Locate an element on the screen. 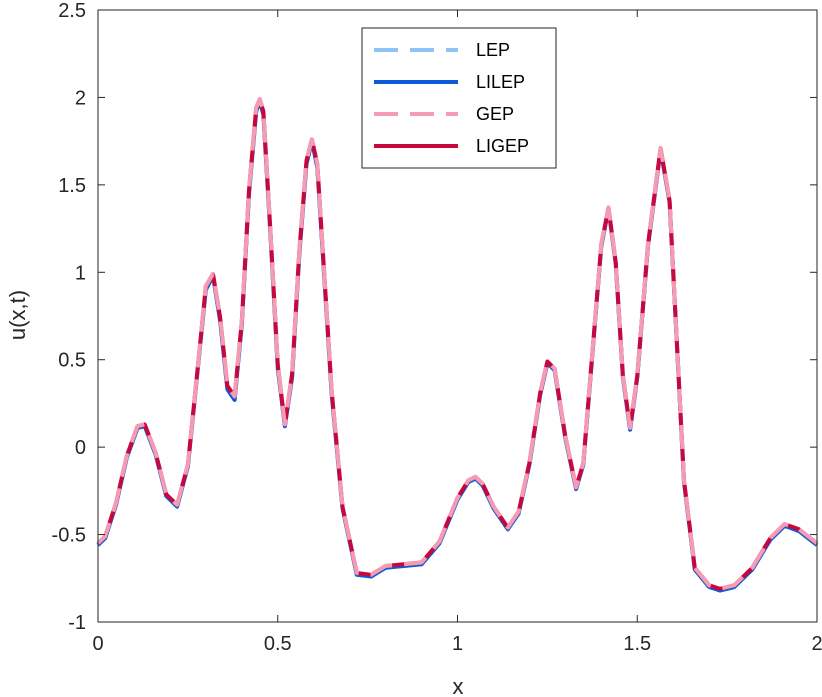 This screenshot has width=822, height=697. legend: LEP LILEP GEP LIGEP is located at coordinates (459, 98).